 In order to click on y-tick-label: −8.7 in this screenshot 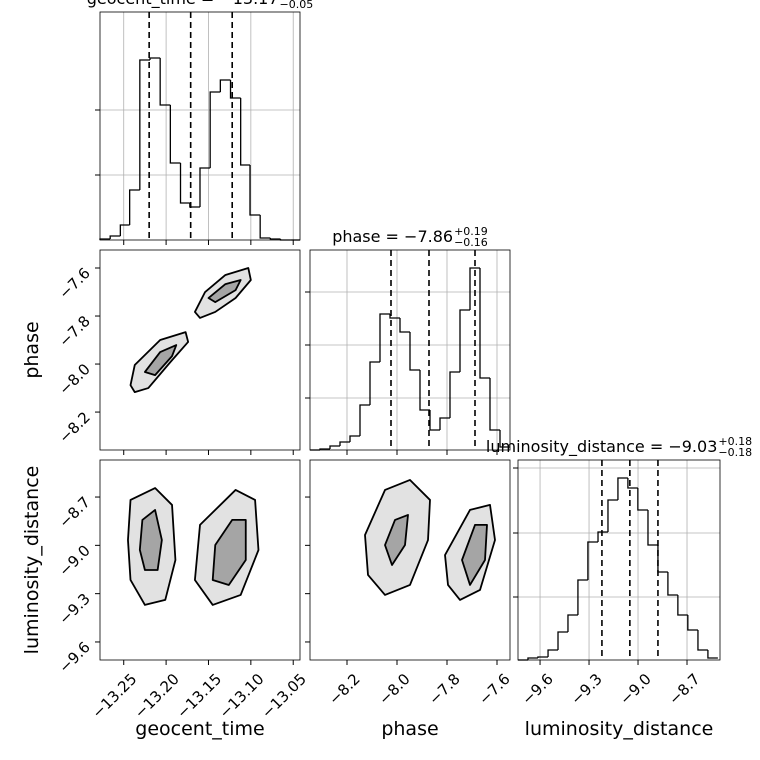, I will do `click(74, 512)`.